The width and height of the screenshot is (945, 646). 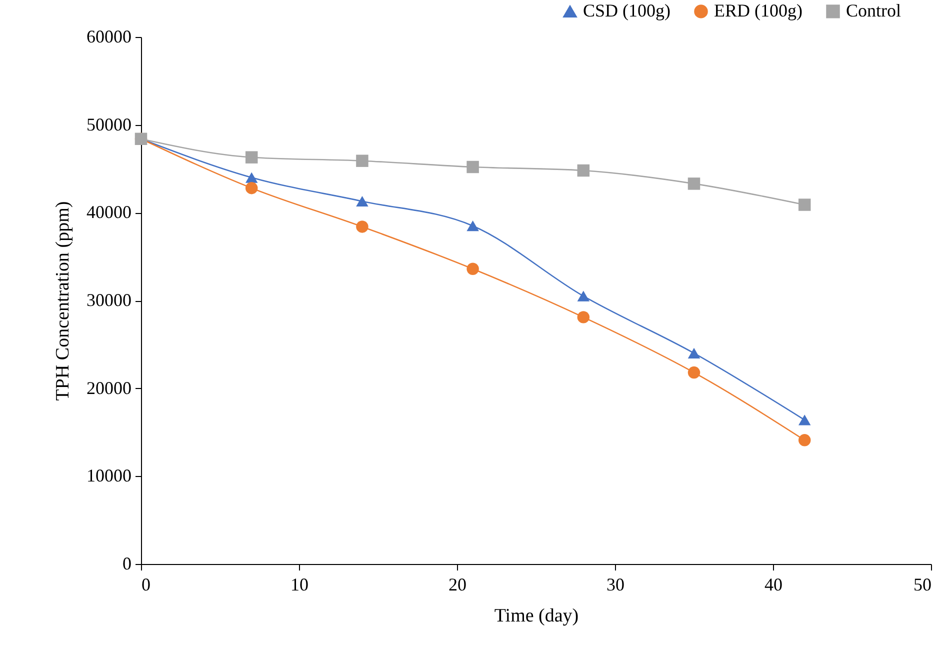 What do you see at coordinates (615, 584) in the screenshot?
I see `x-tick-label: 30` at bounding box center [615, 584].